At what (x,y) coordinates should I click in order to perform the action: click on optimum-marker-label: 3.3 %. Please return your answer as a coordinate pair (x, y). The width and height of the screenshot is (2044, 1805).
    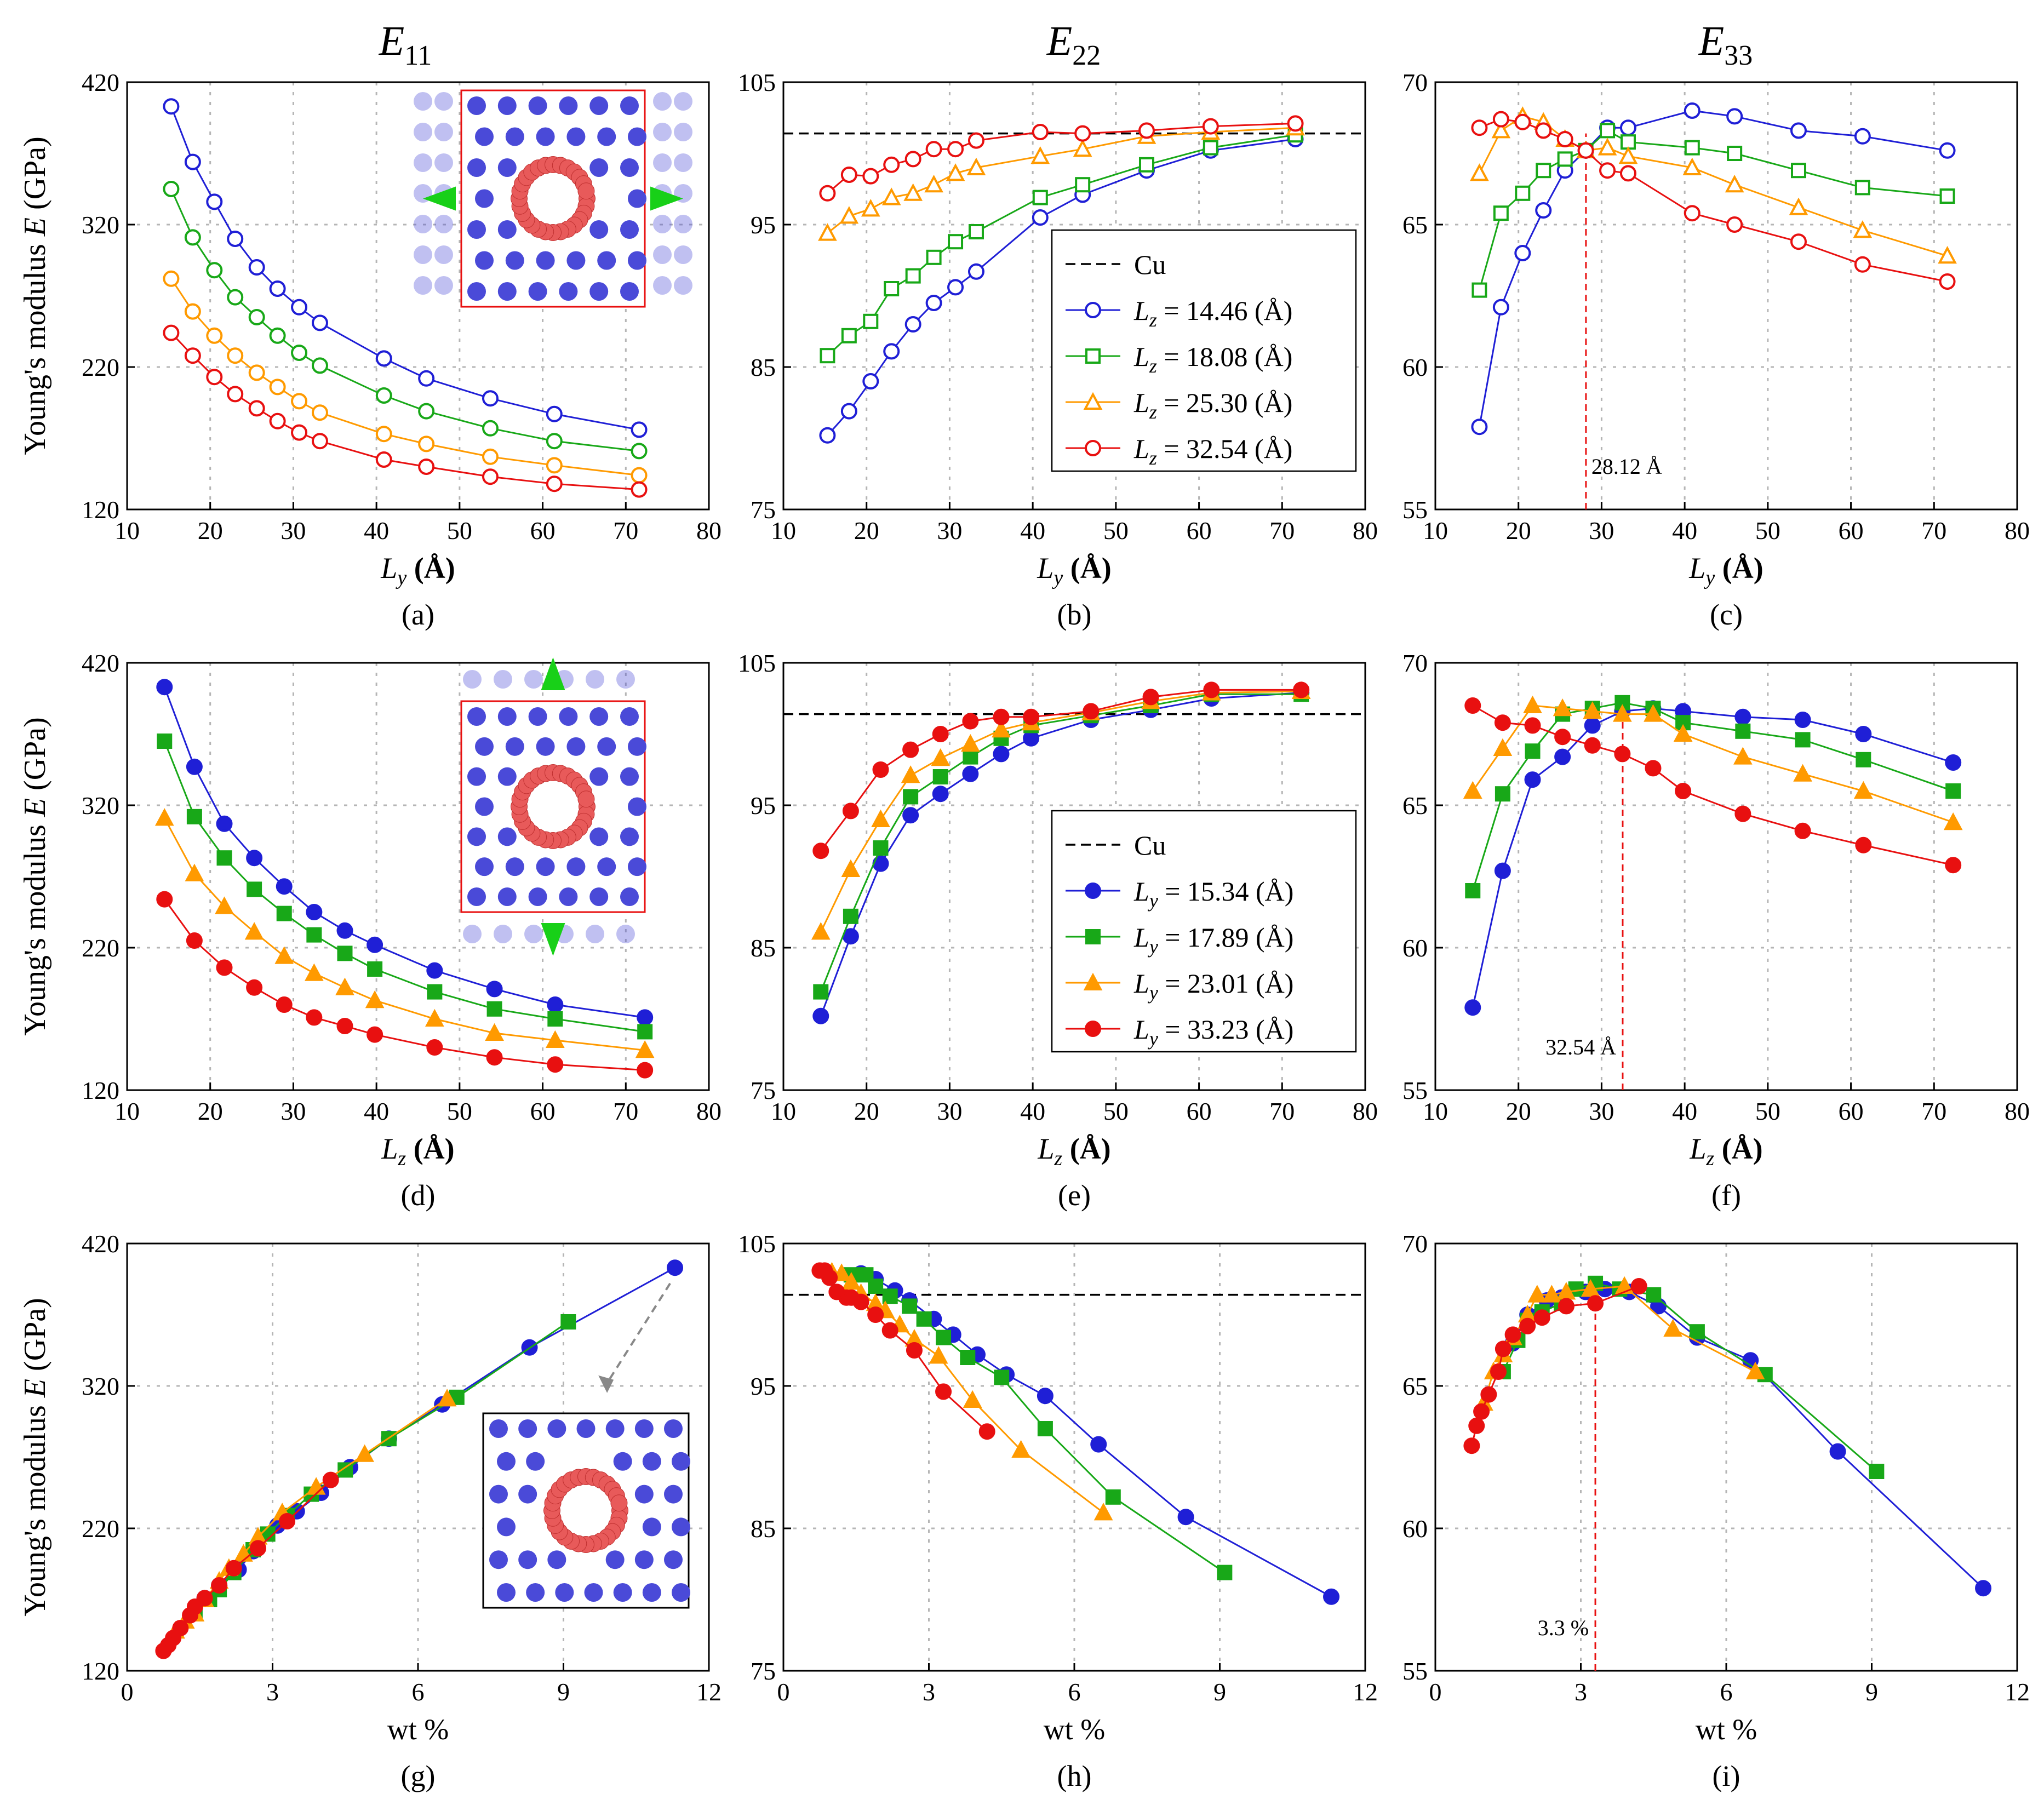
    Looking at the image, I should click on (1564, 1627).